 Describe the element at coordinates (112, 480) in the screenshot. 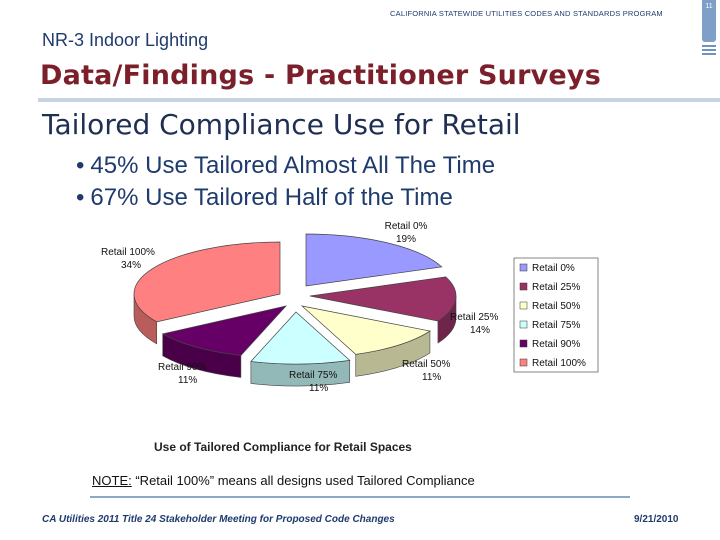

I see `note-prefix: NOTE:` at that location.